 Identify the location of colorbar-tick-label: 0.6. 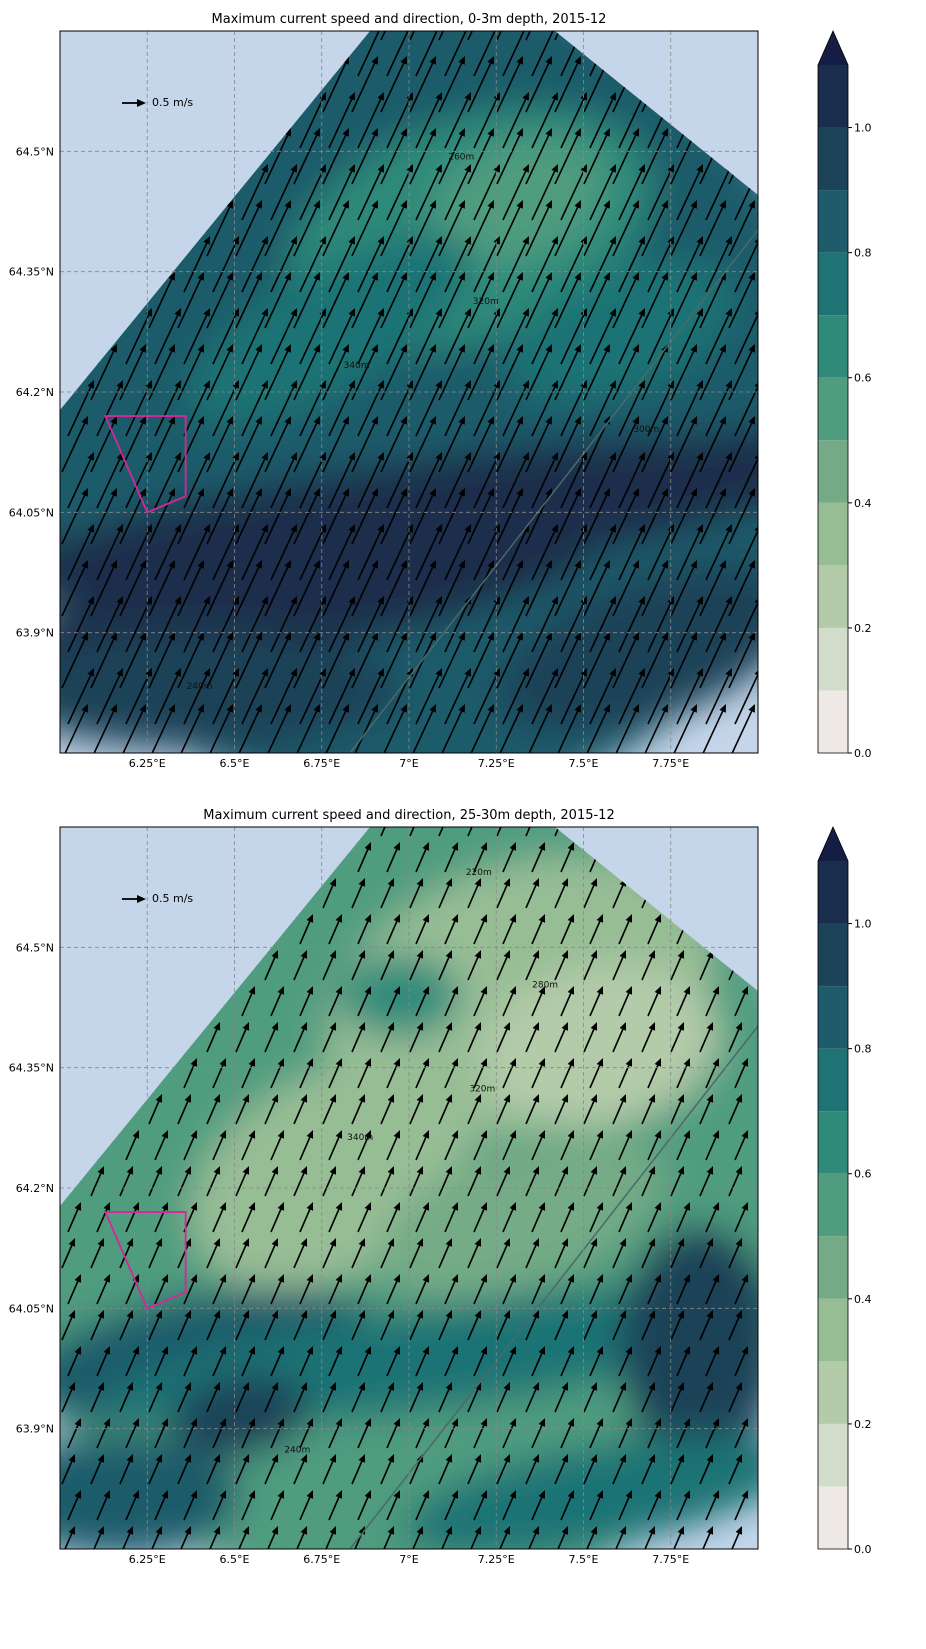
(863, 1174).